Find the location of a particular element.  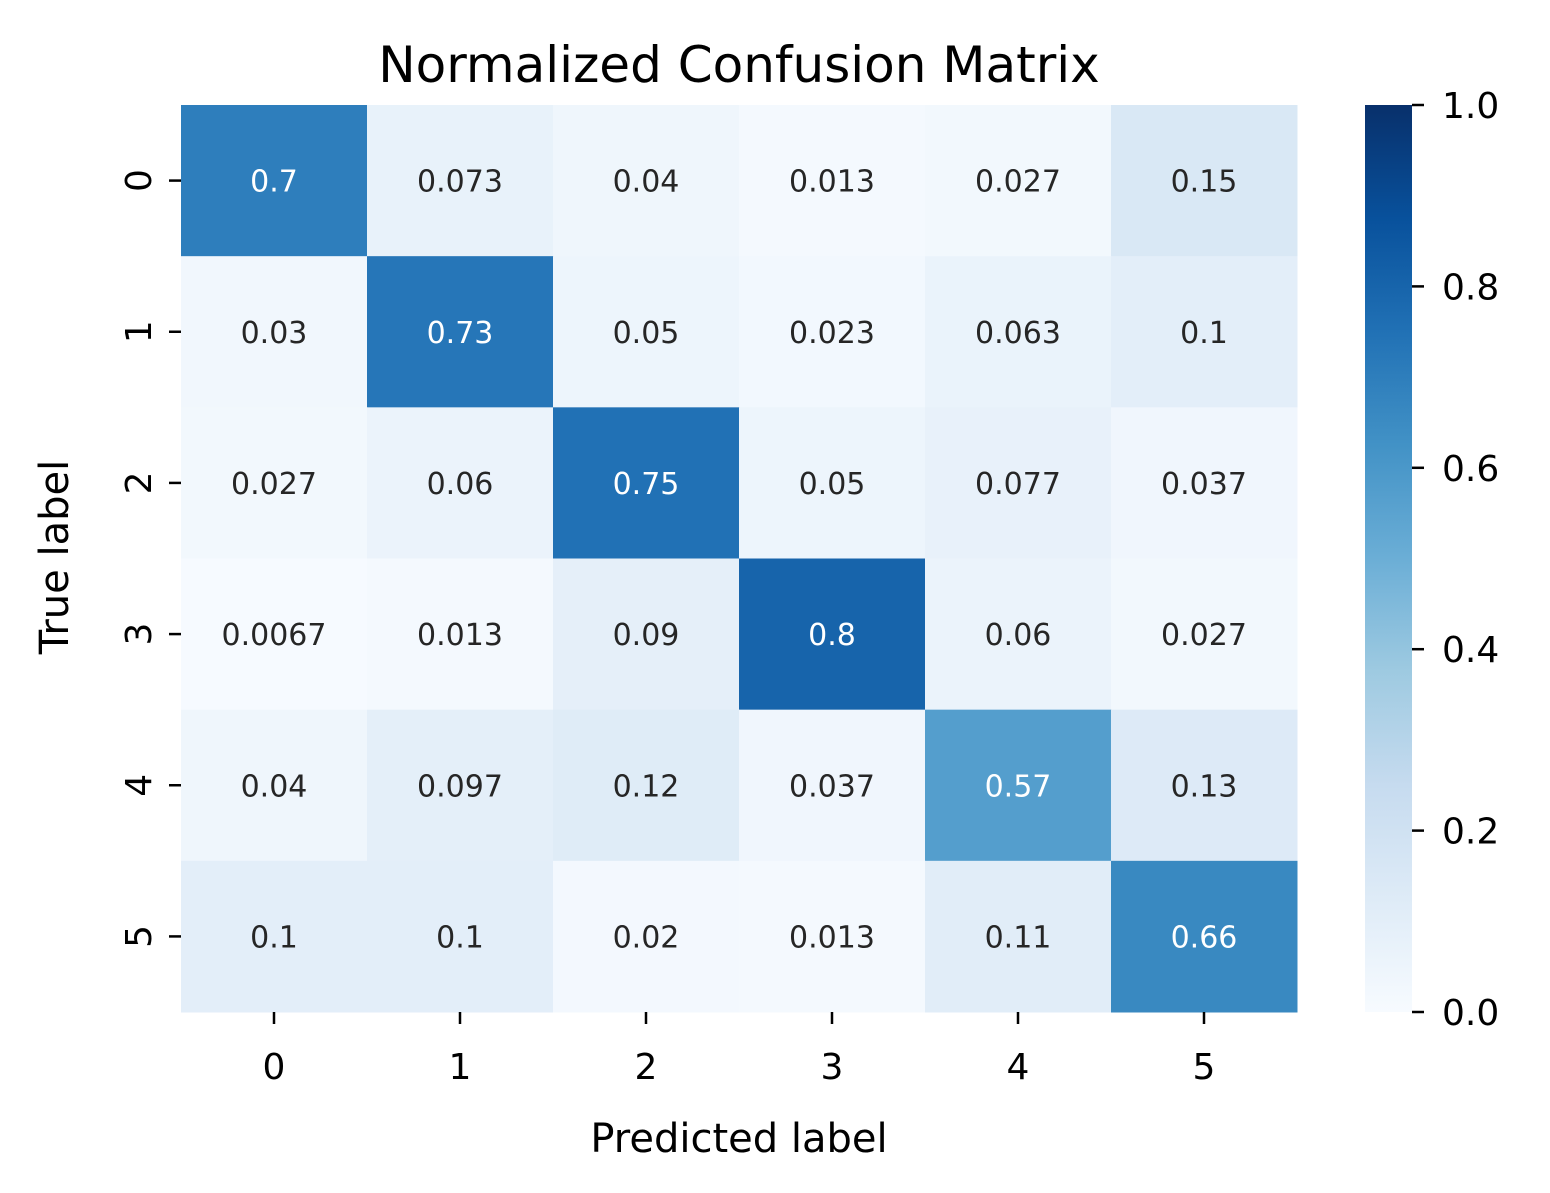

cell-value-2-1: 0.06 is located at coordinates (460, 484).